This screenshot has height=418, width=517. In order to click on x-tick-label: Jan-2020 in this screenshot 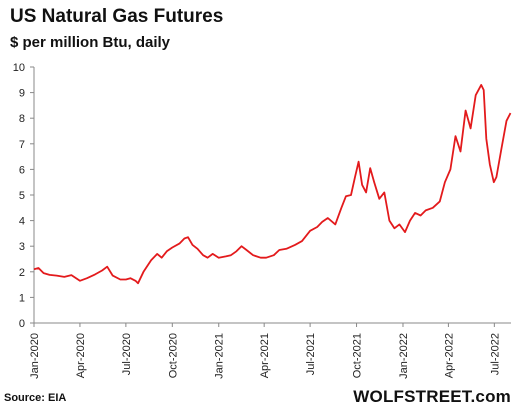, I will do `click(35, 356)`.